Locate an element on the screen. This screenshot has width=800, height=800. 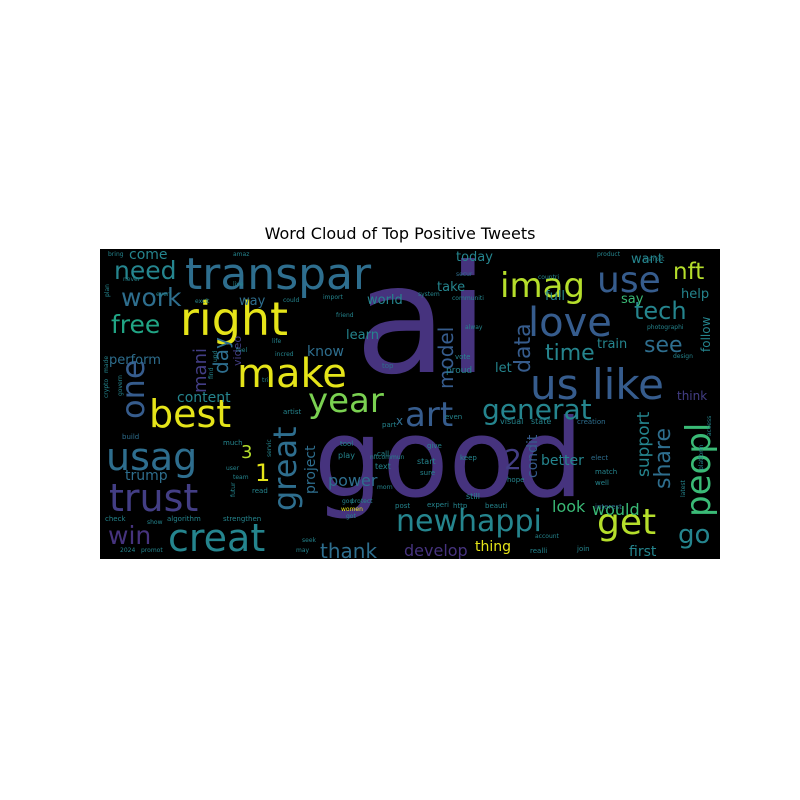
word-think-66: think is located at coordinates (692, 396).